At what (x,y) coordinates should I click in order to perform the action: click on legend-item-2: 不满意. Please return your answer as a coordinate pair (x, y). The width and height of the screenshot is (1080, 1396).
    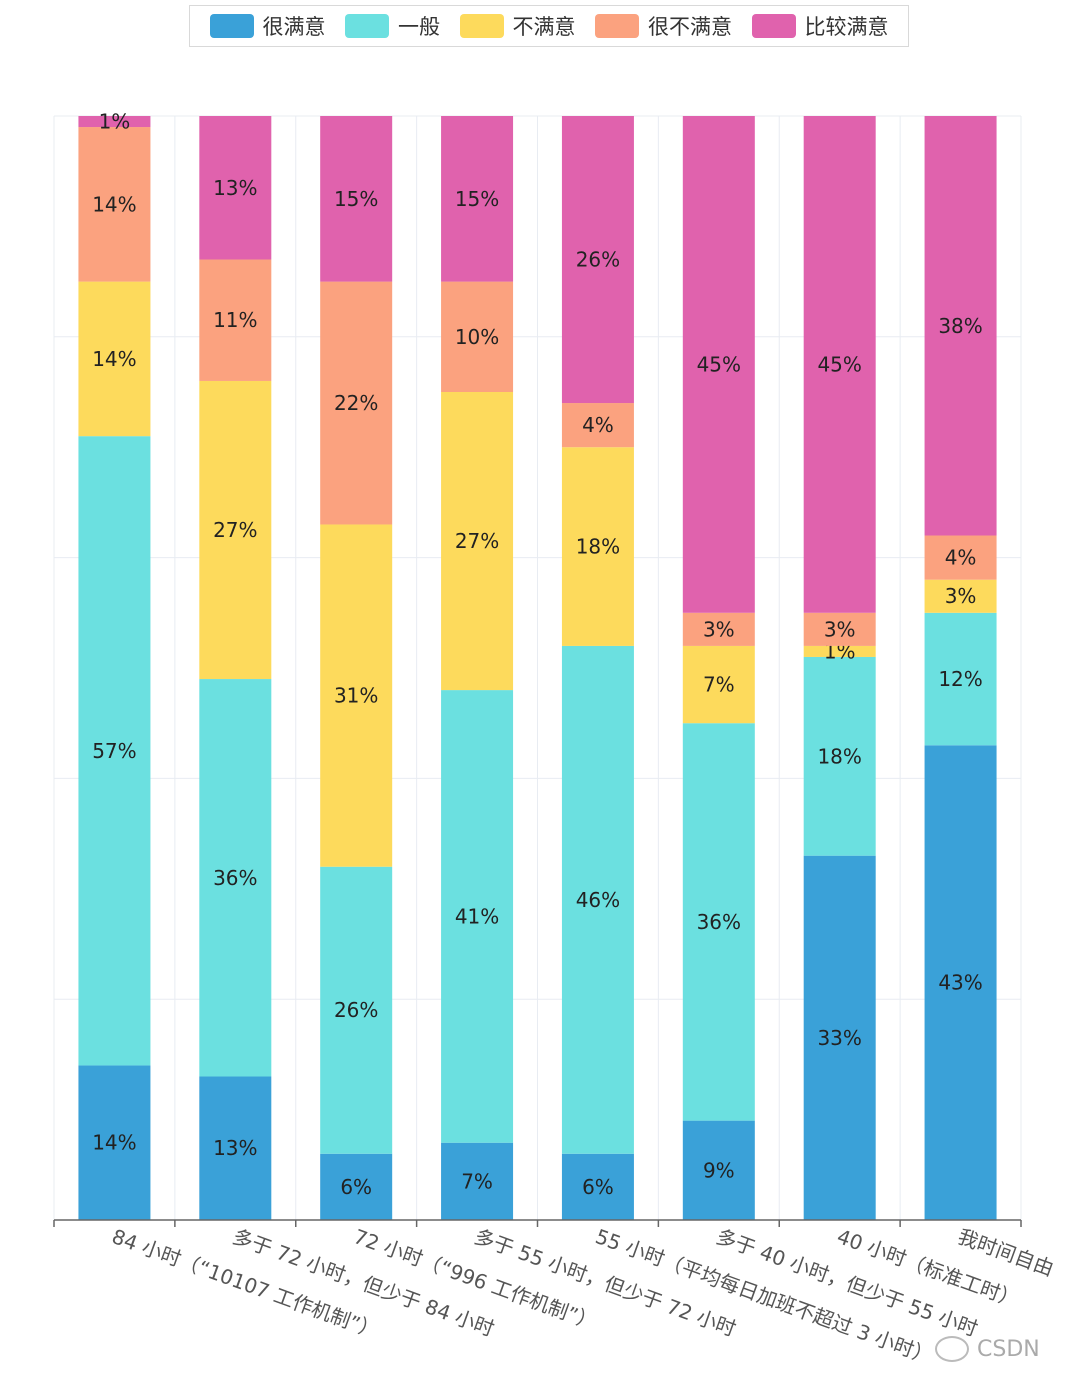
    Looking at the image, I should click on (517, 26).